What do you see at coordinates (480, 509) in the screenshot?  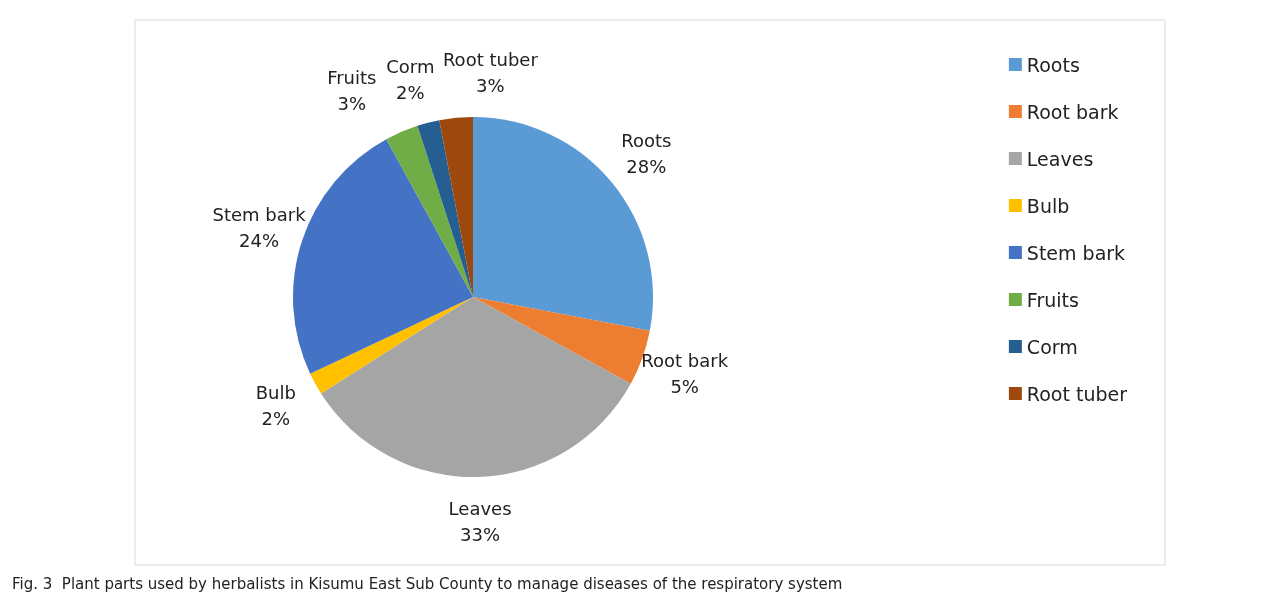 I see `slice-label: Leaves` at bounding box center [480, 509].